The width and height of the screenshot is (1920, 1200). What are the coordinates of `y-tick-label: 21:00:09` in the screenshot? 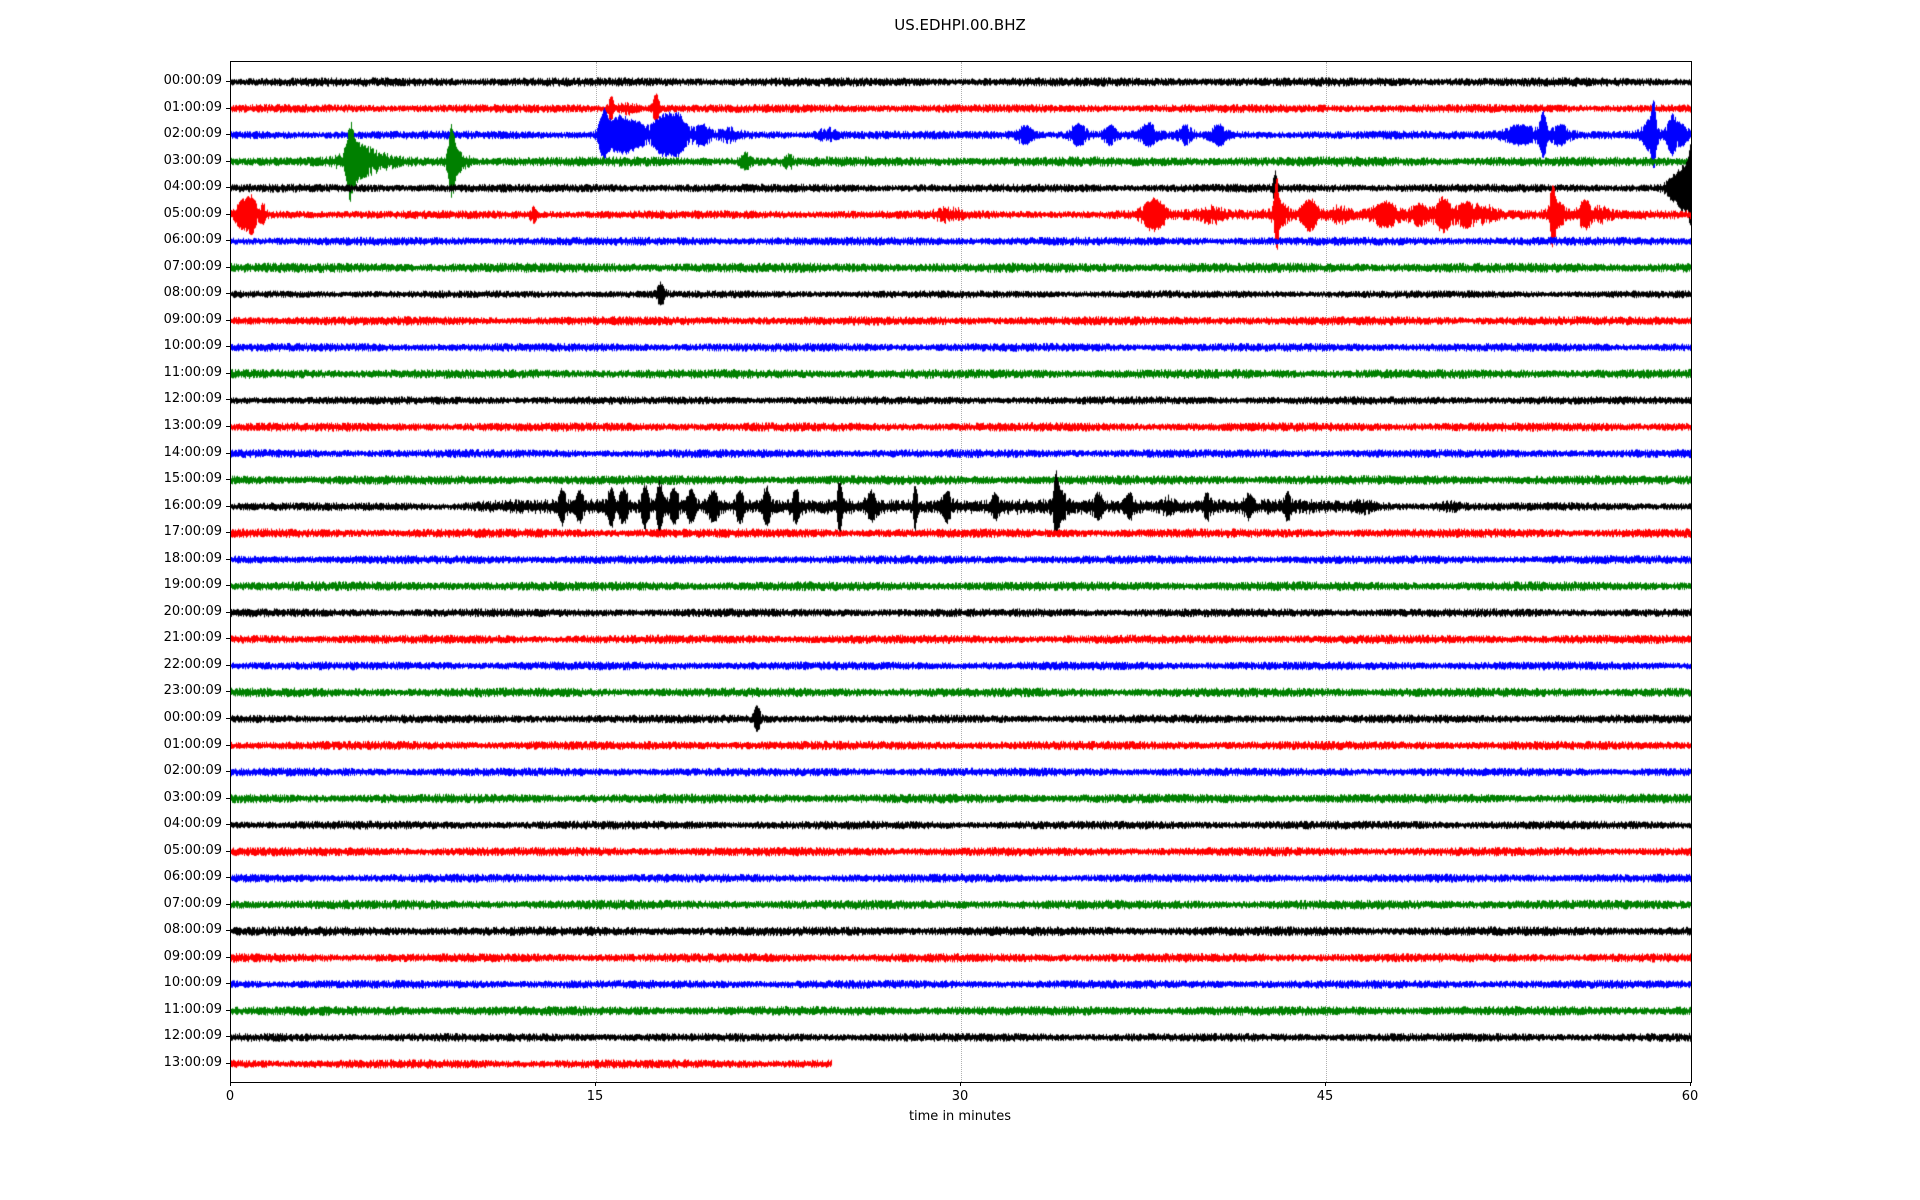 It's located at (192, 638).